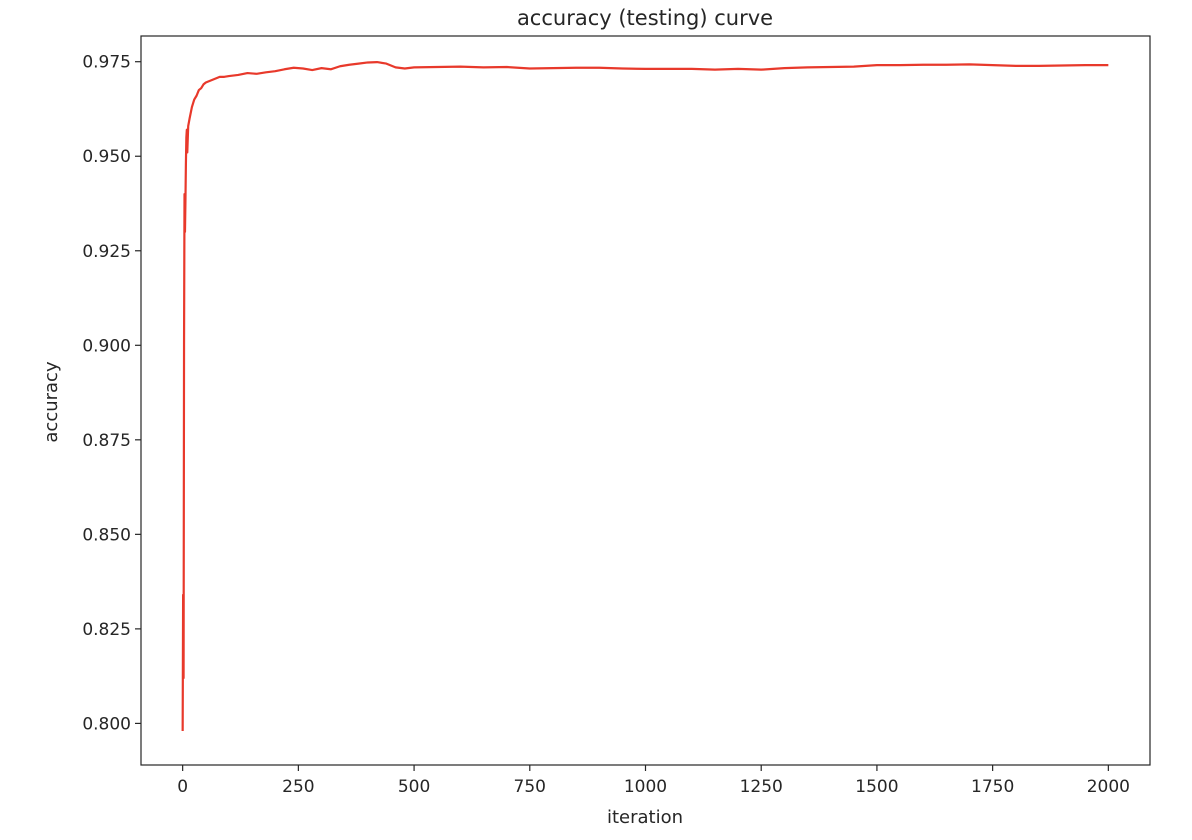 The height and width of the screenshot is (840, 1192). What do you see at coordinates (530, 787) in the screenshot?
I see `x-tick-label: 750` at bounding box center [530, 787].